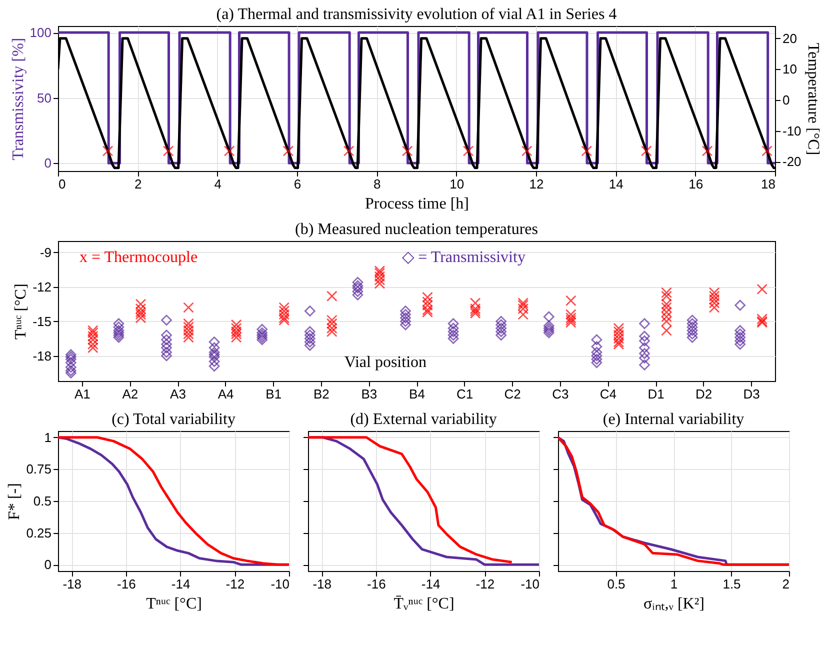  Describe the element at coordinates (789, 38) in the screenshot. I see `y2-tick-label: 20` at that location.